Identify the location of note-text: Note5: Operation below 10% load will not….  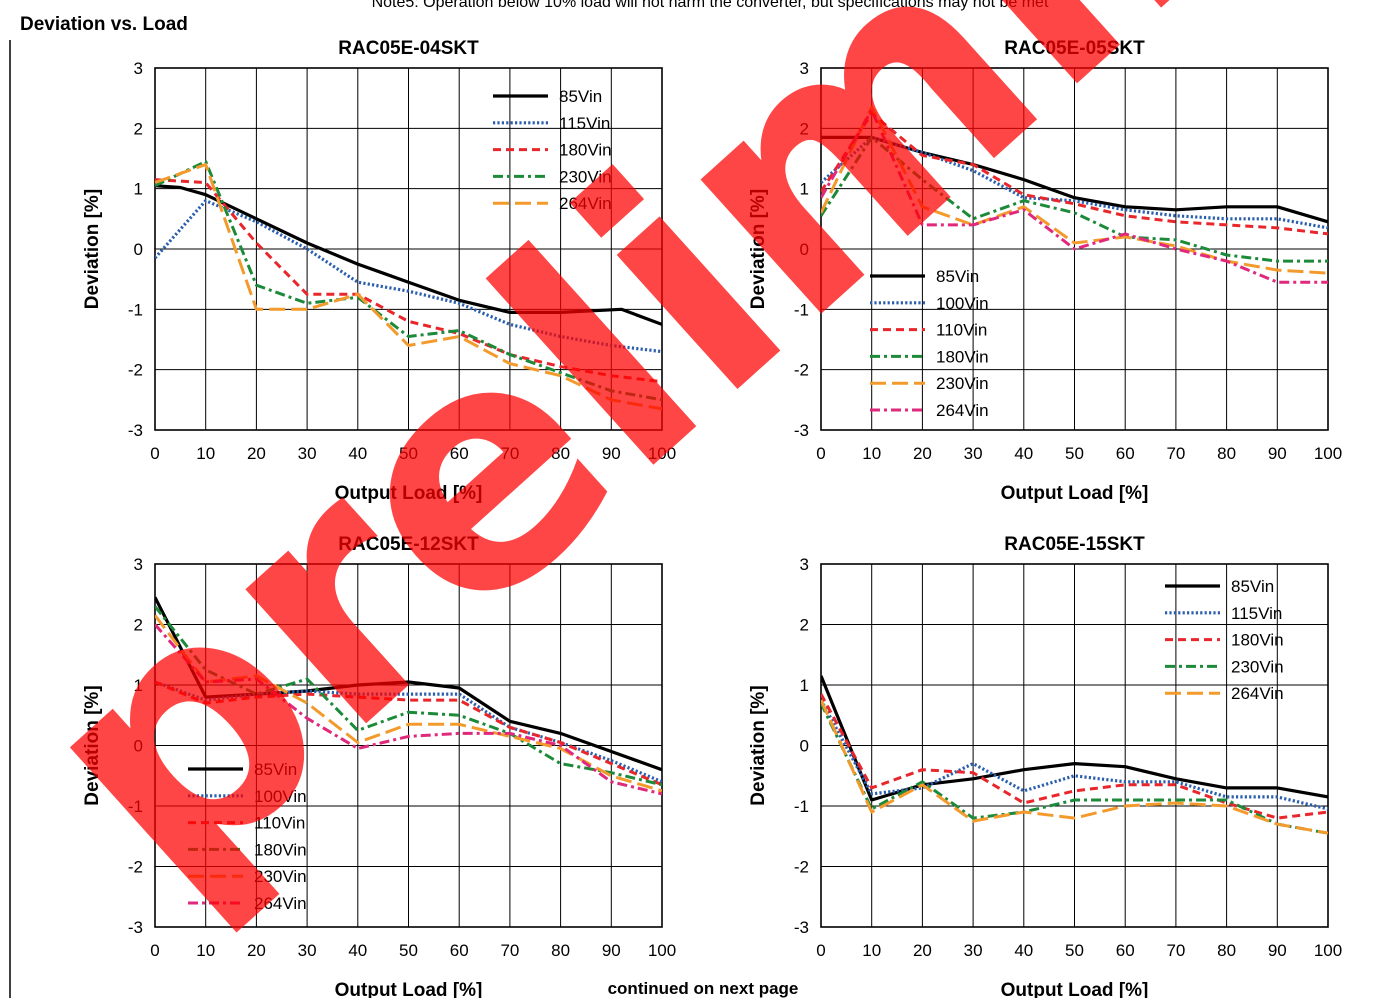
(710, 5).